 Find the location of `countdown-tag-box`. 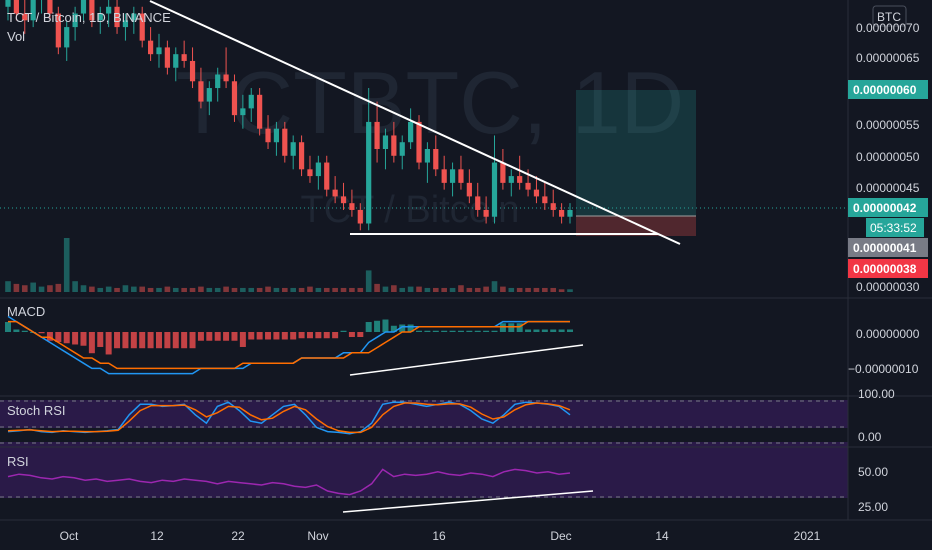

countdown-tag-box is located at coordinates (895, 227).